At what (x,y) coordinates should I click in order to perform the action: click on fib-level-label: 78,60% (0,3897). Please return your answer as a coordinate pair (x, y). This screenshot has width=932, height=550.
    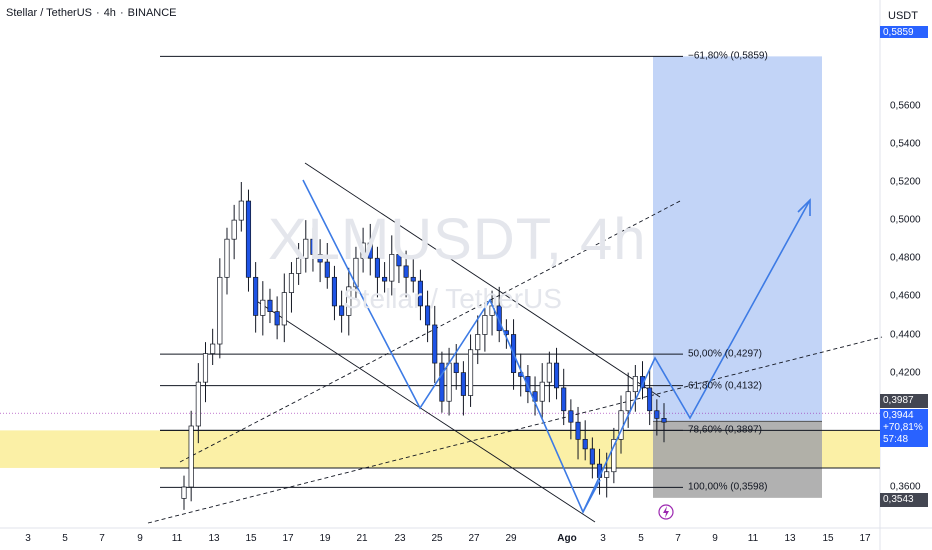
    Looking at the image, I should click on (725, 430).